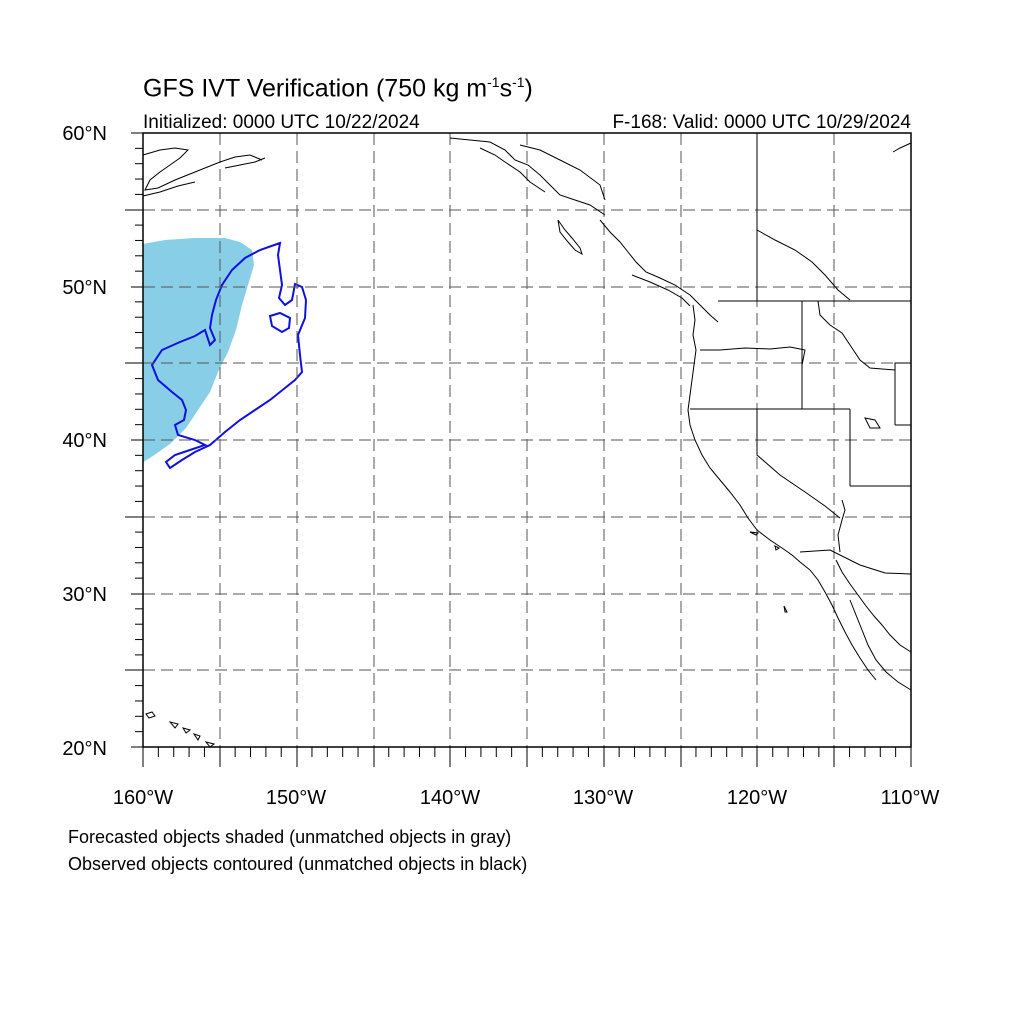 The image size is (1024, 1024). I want to click on lon-label-110w: 110°W, so click(910, 798).